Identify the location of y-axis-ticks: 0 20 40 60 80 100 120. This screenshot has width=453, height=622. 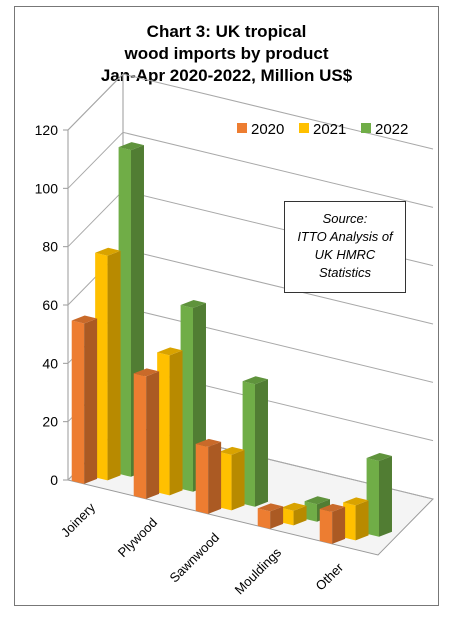
(47, 305).